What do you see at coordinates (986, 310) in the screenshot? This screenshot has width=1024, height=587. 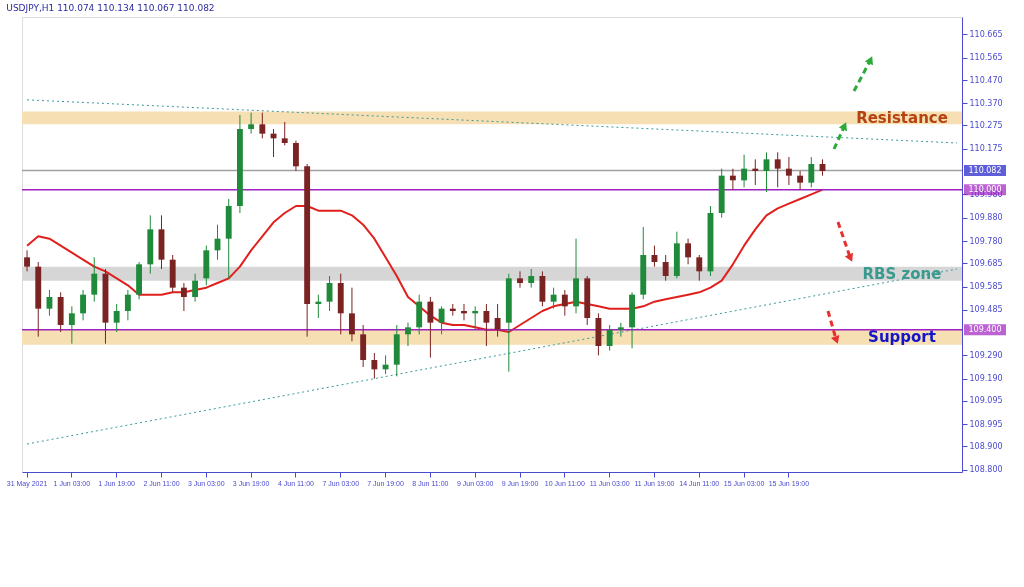 I see `y-tick-label: 109.485` at bounding box center [986, 310].